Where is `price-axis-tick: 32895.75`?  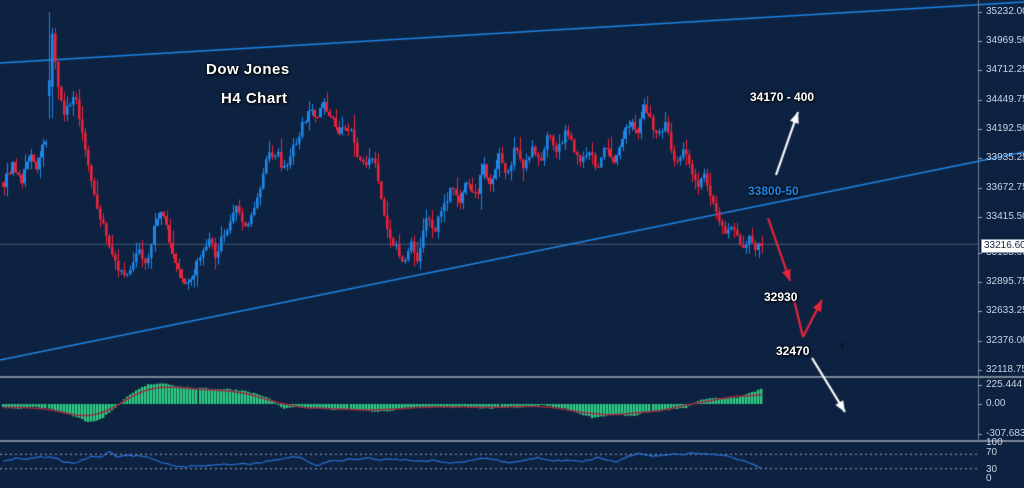 price-axis-tick: 32895.75 is located at coordinates (1005, 281).